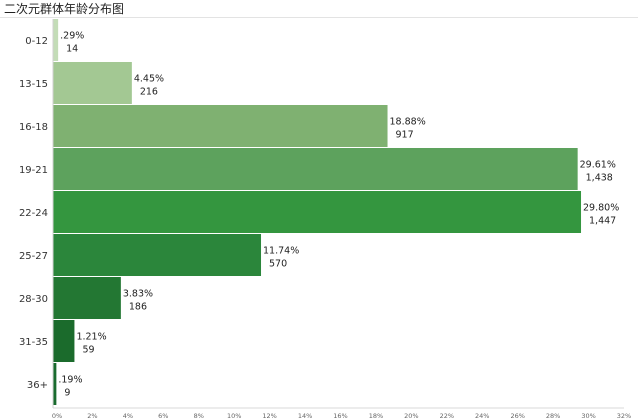 This screenshot has height=420, width=638. Describe the element at coordinates (33, 170) in the screenshot. I see `category-label: 19-21` at that location.